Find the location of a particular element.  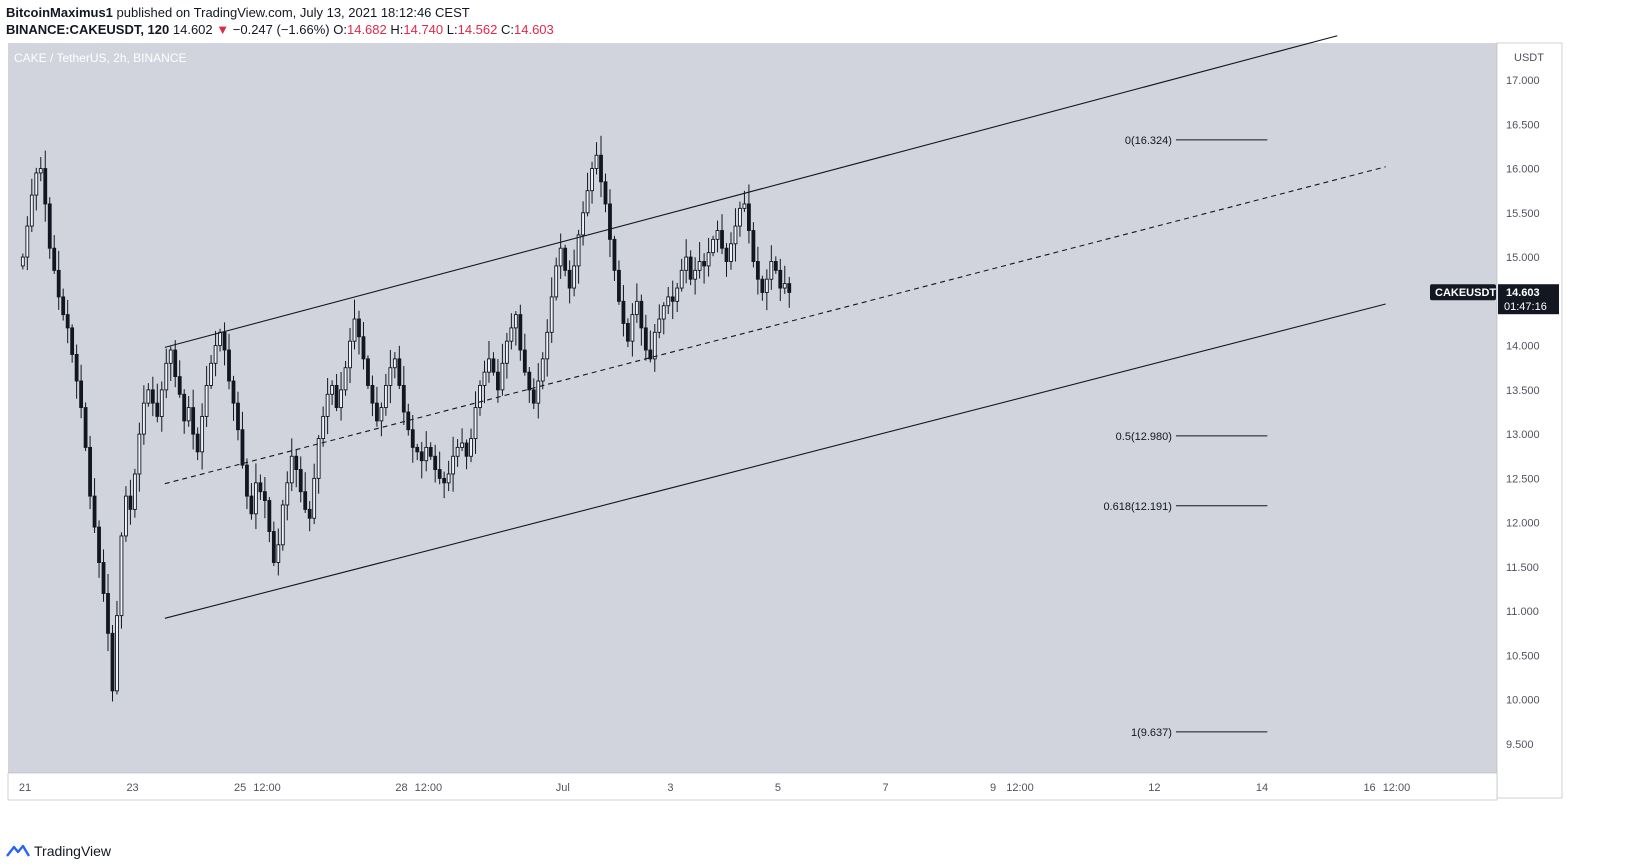

author-name: BitcoinMaximus1 is located at coordinates (59, 12).